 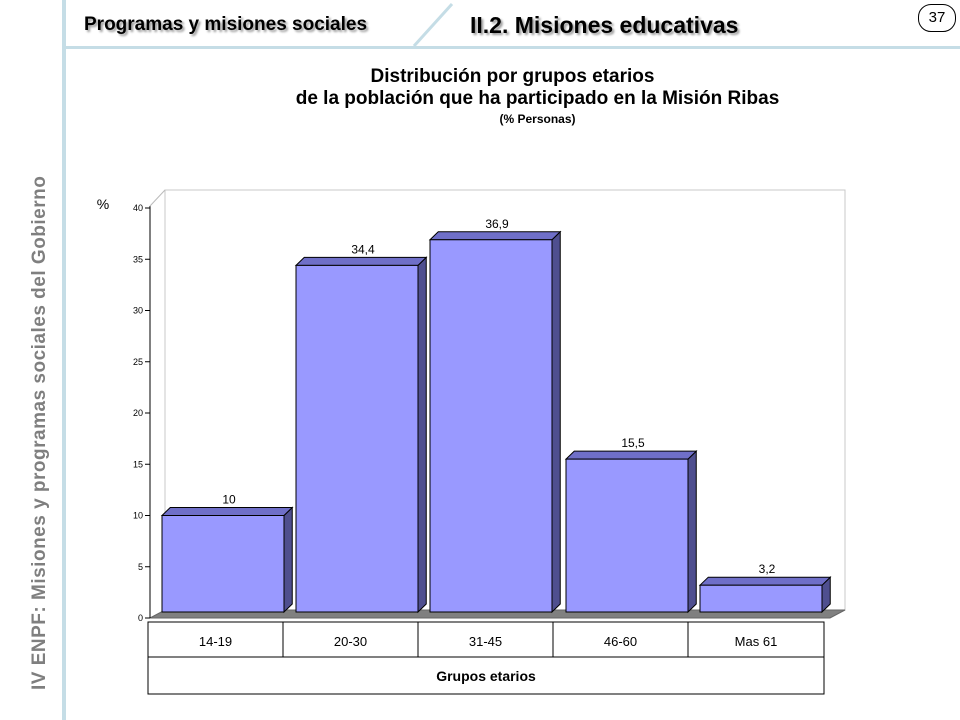 I want to click on sidebar-accent-line, so click(x=64, y=360).